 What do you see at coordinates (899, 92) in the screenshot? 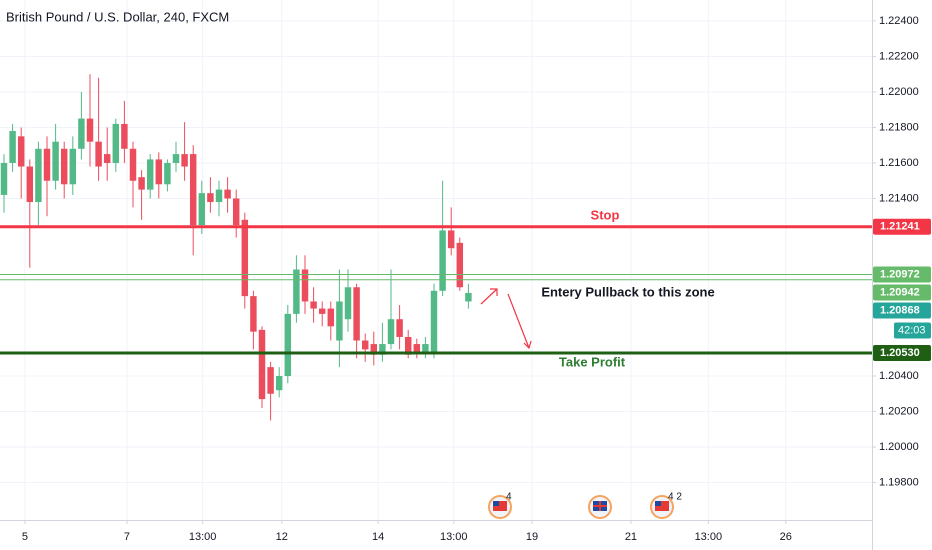
I see `y-tick-label: 1.22000` at bounding box center [899, 92].